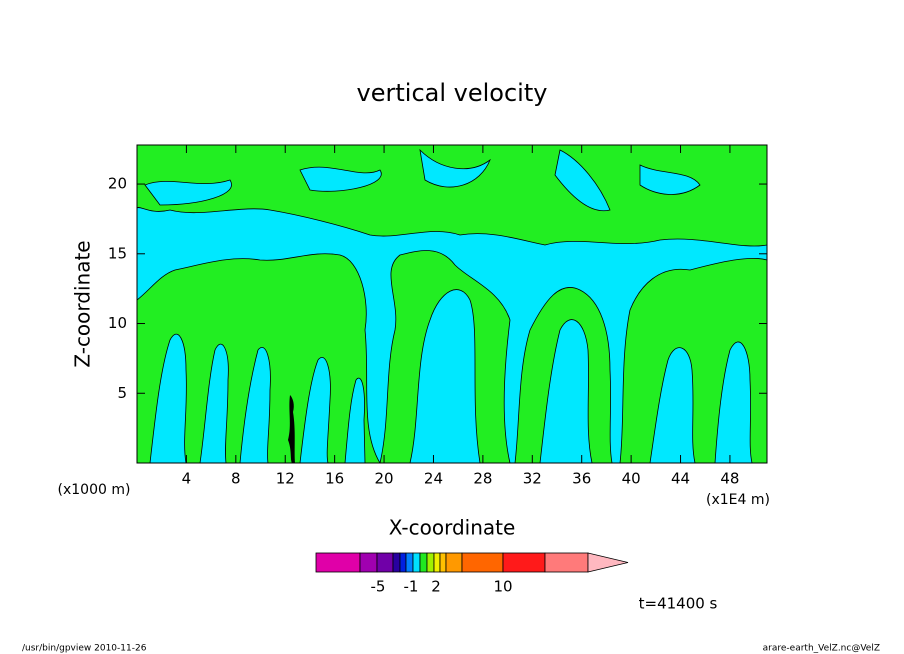 This screenshot has width=904, height=654. I want to click on x-tick-label: 12, so click(285, 479).